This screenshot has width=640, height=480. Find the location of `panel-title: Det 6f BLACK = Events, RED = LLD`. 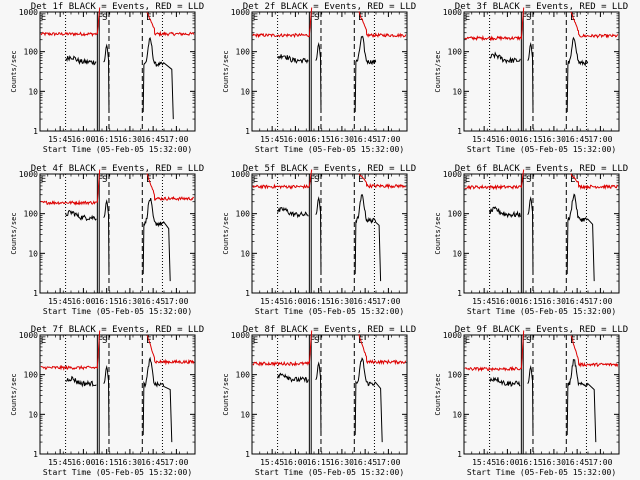

panel-title: Det 6f BLACK = Events, RED = LLD is located at coordinates (541, 169).